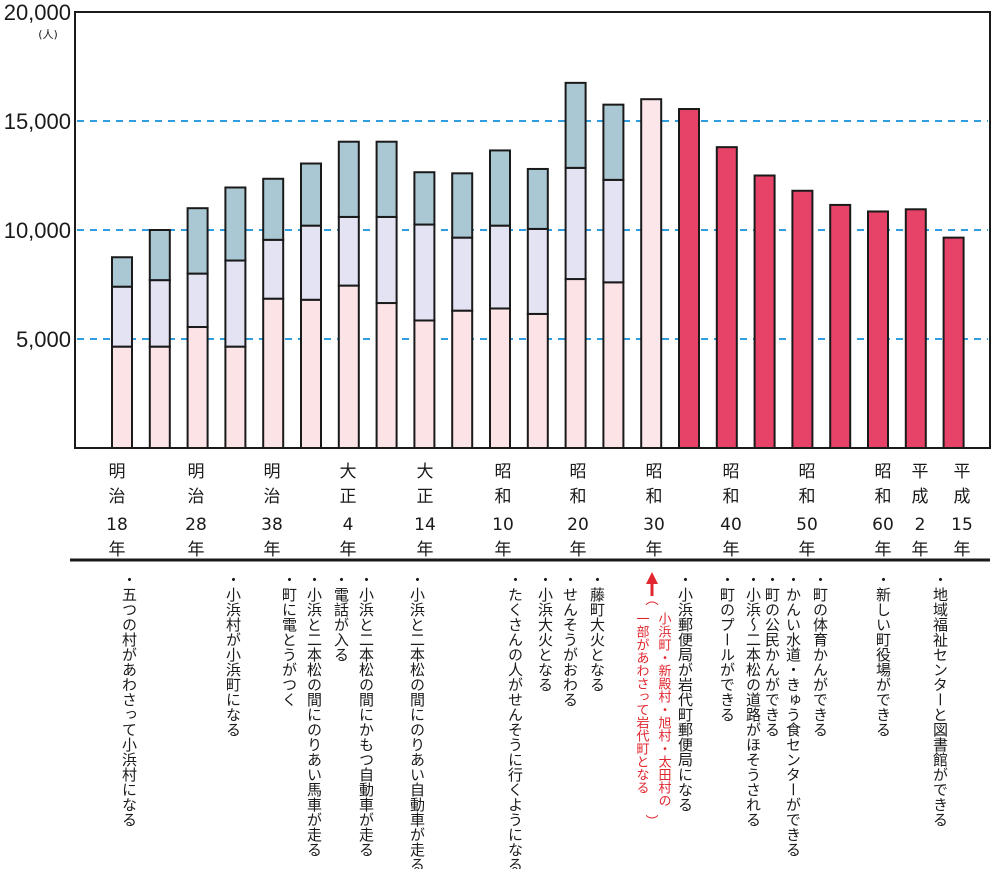 This screenshot has width=991, height=869. What do you see at coordinates (289, 639) in the screenshot?
I see `event-text: ・町に電とうがつく` at bounding box center [289, 639].